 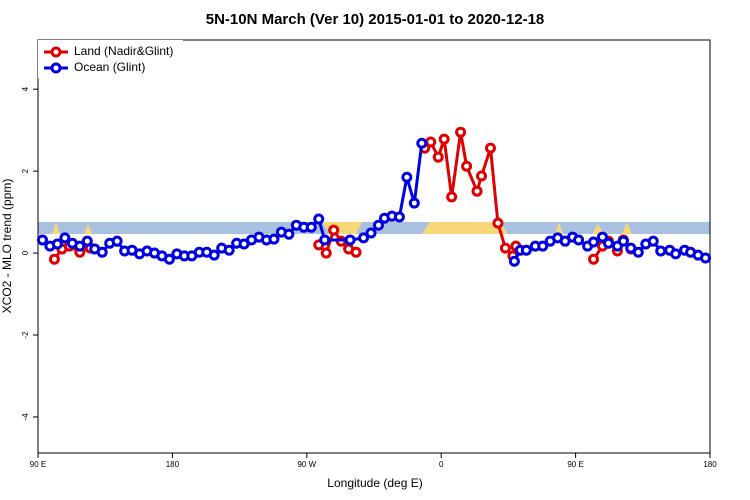 What do you see at coordinates (441, 464) in the screenshot?
I see `x-tick-label: 0` at bounding box center [441, 464].